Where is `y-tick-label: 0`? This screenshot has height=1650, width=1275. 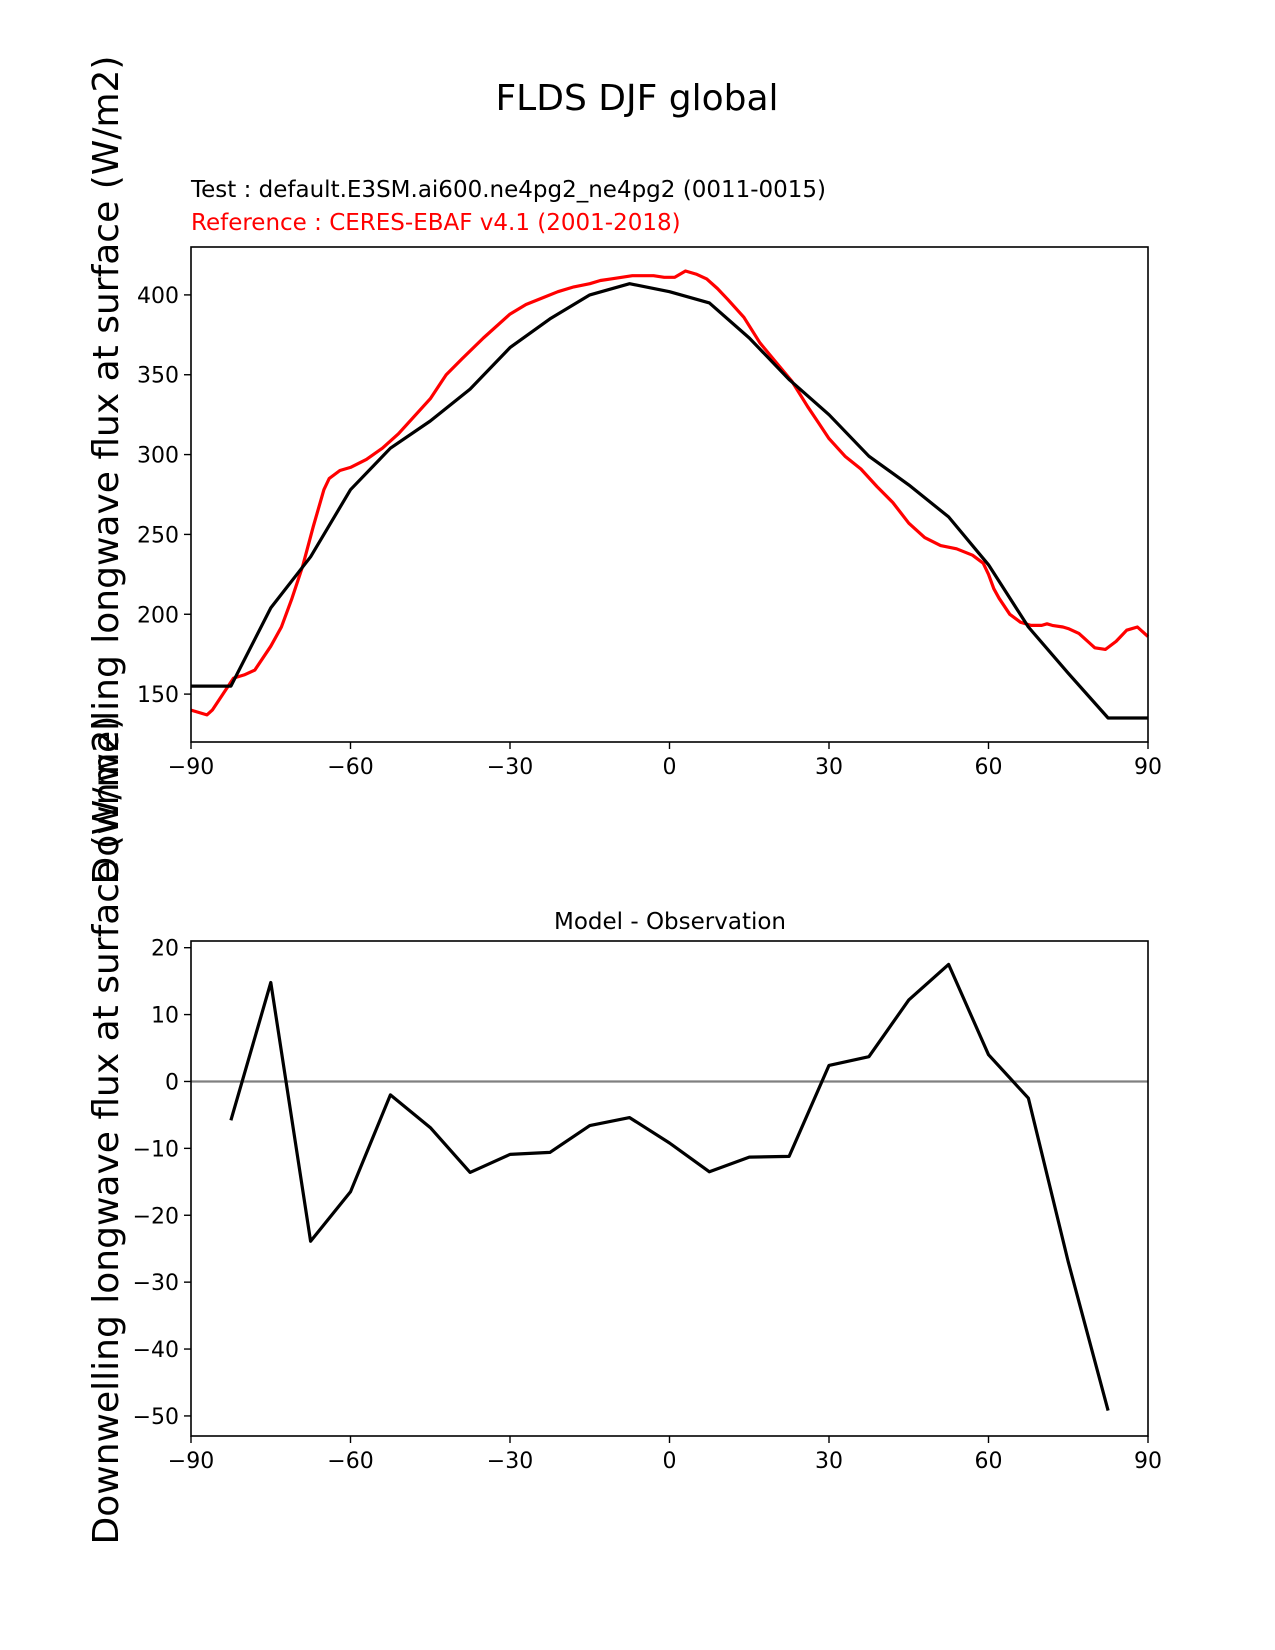 y-tick-label: 0 is located at coordinates (172, 1082).